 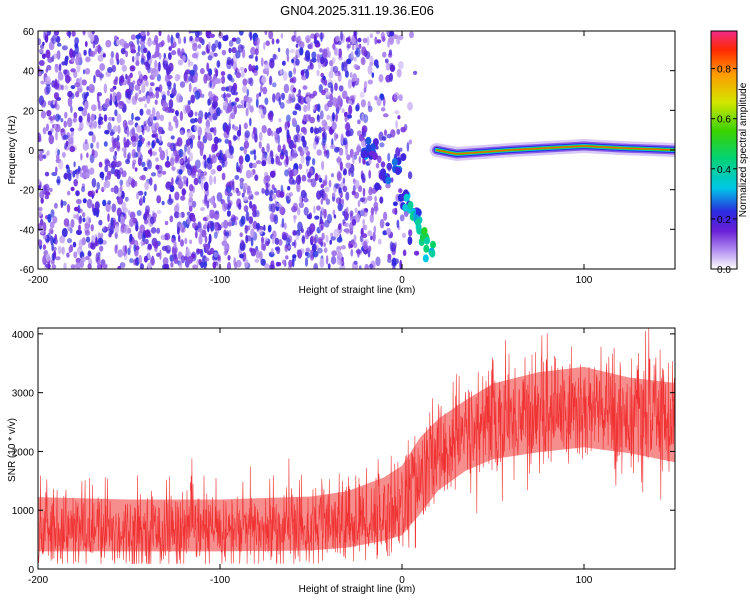 What do you see at coordinates (38, 280) in the screenshot?
I see `x-tick-label: -200` at bounding box center [38, 280].